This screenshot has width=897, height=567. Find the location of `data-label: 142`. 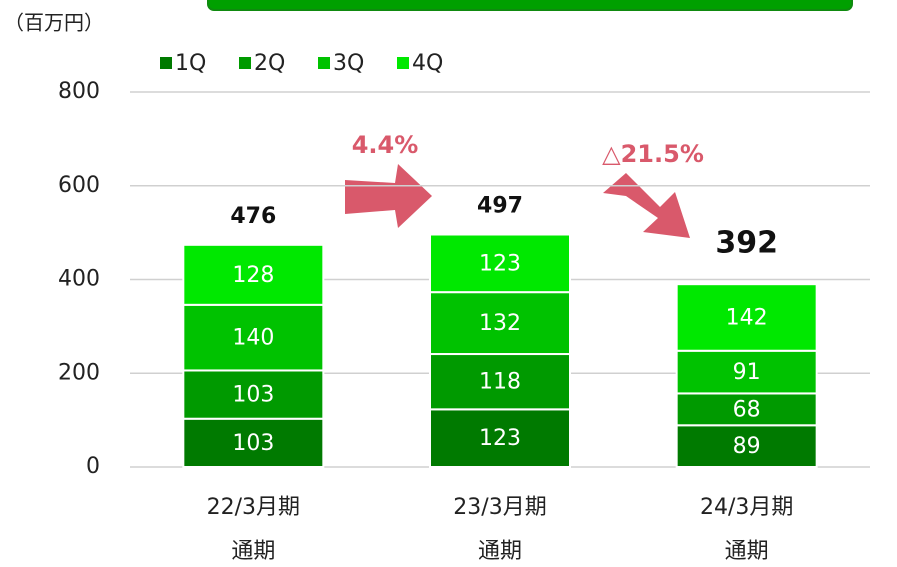

data-label: 142 is located at coordinates (747, 317).